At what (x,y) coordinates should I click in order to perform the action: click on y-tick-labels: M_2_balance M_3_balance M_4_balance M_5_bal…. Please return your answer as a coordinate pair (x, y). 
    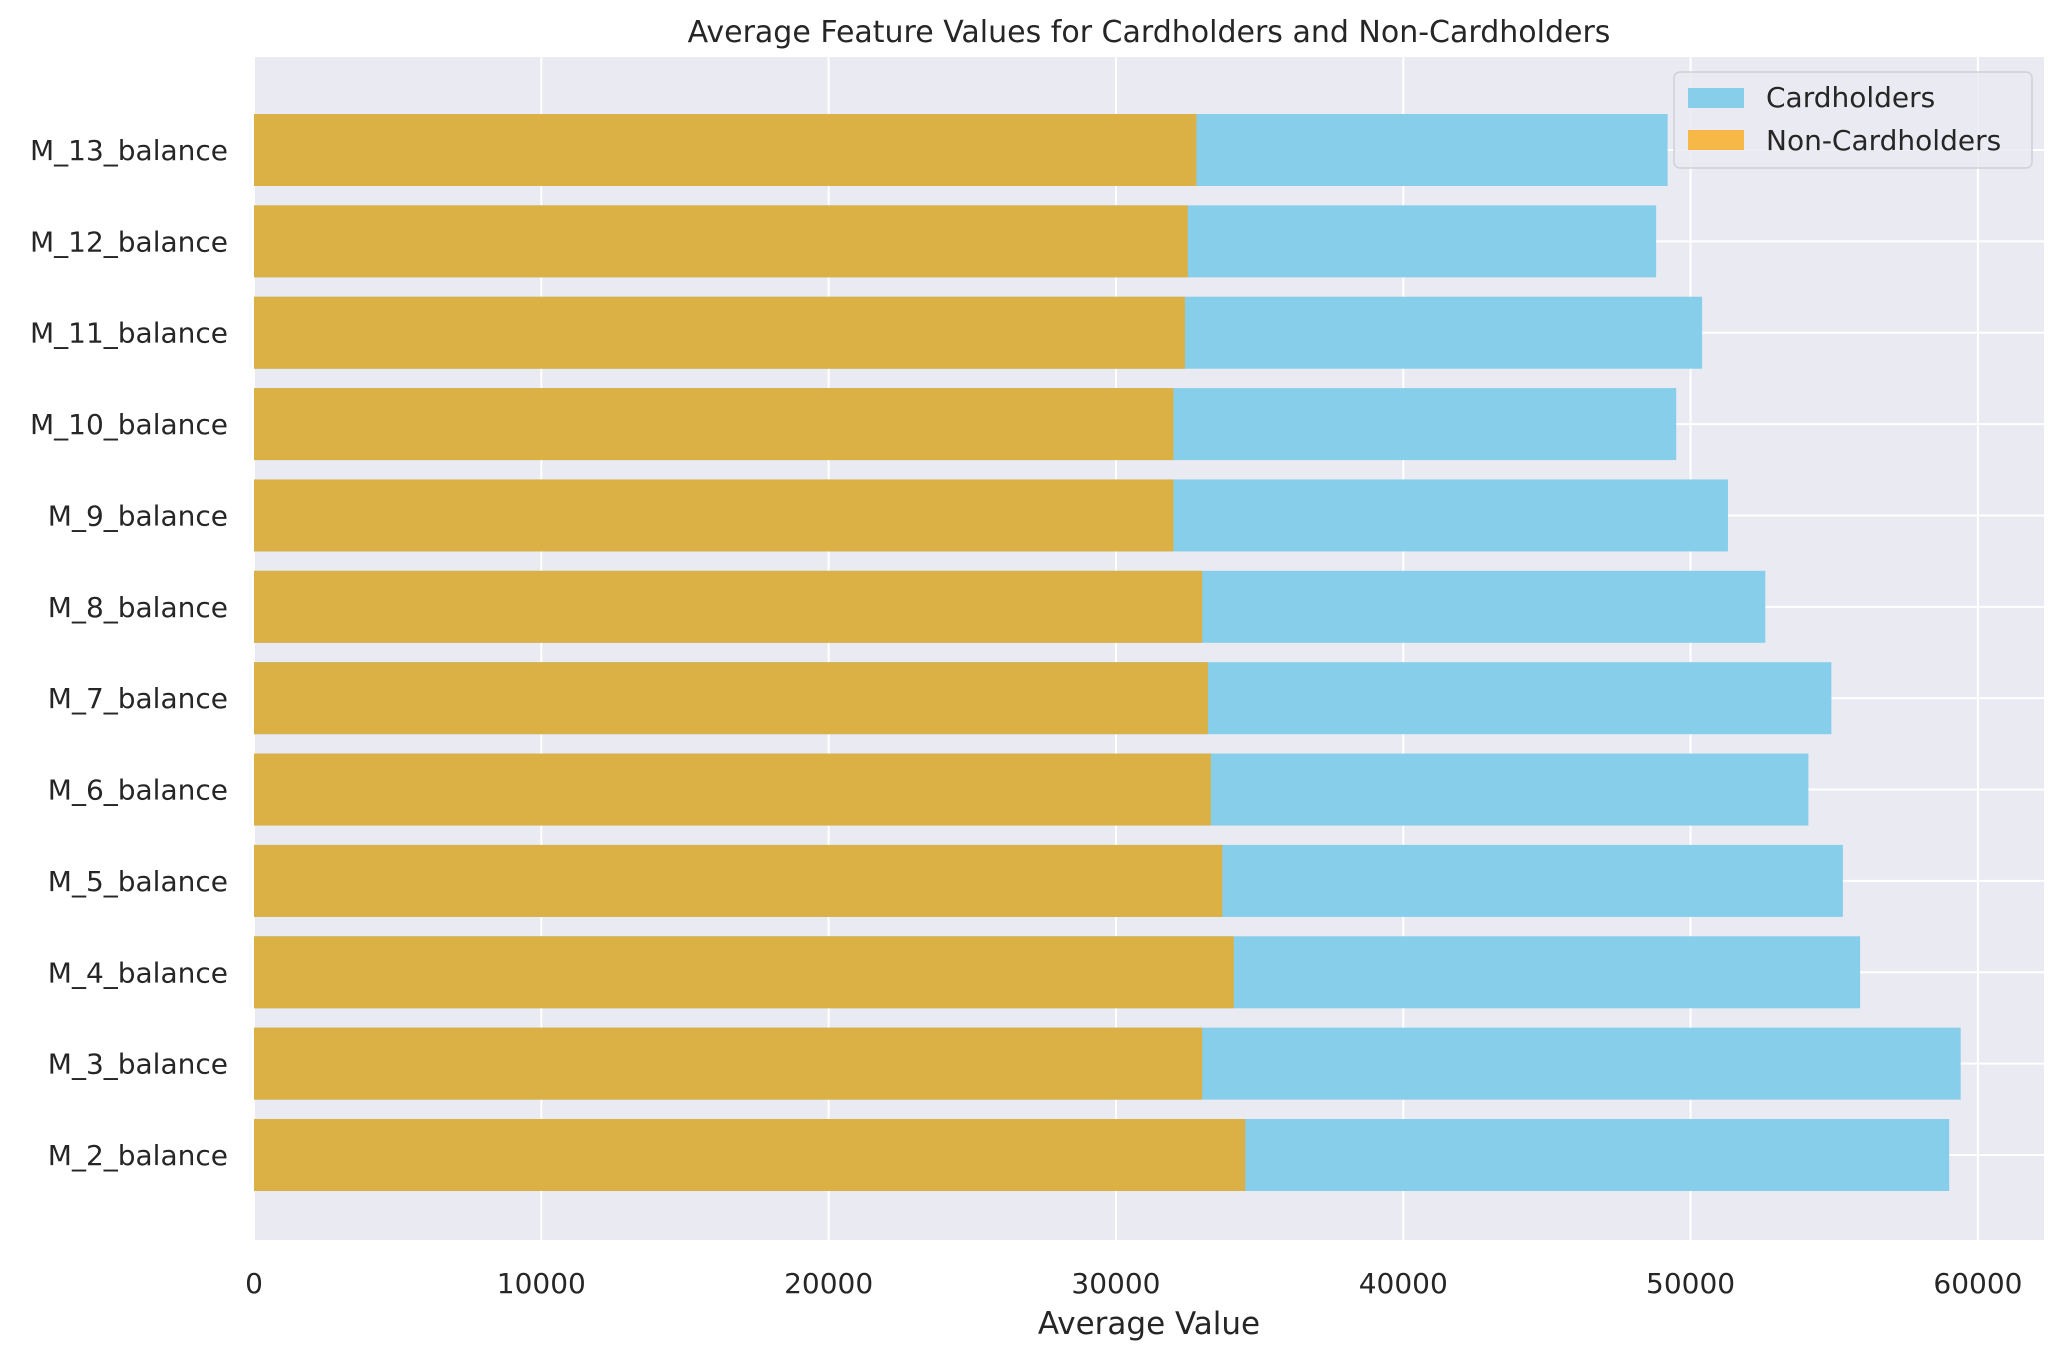
    Looking at the image, I should click on (129, 653).